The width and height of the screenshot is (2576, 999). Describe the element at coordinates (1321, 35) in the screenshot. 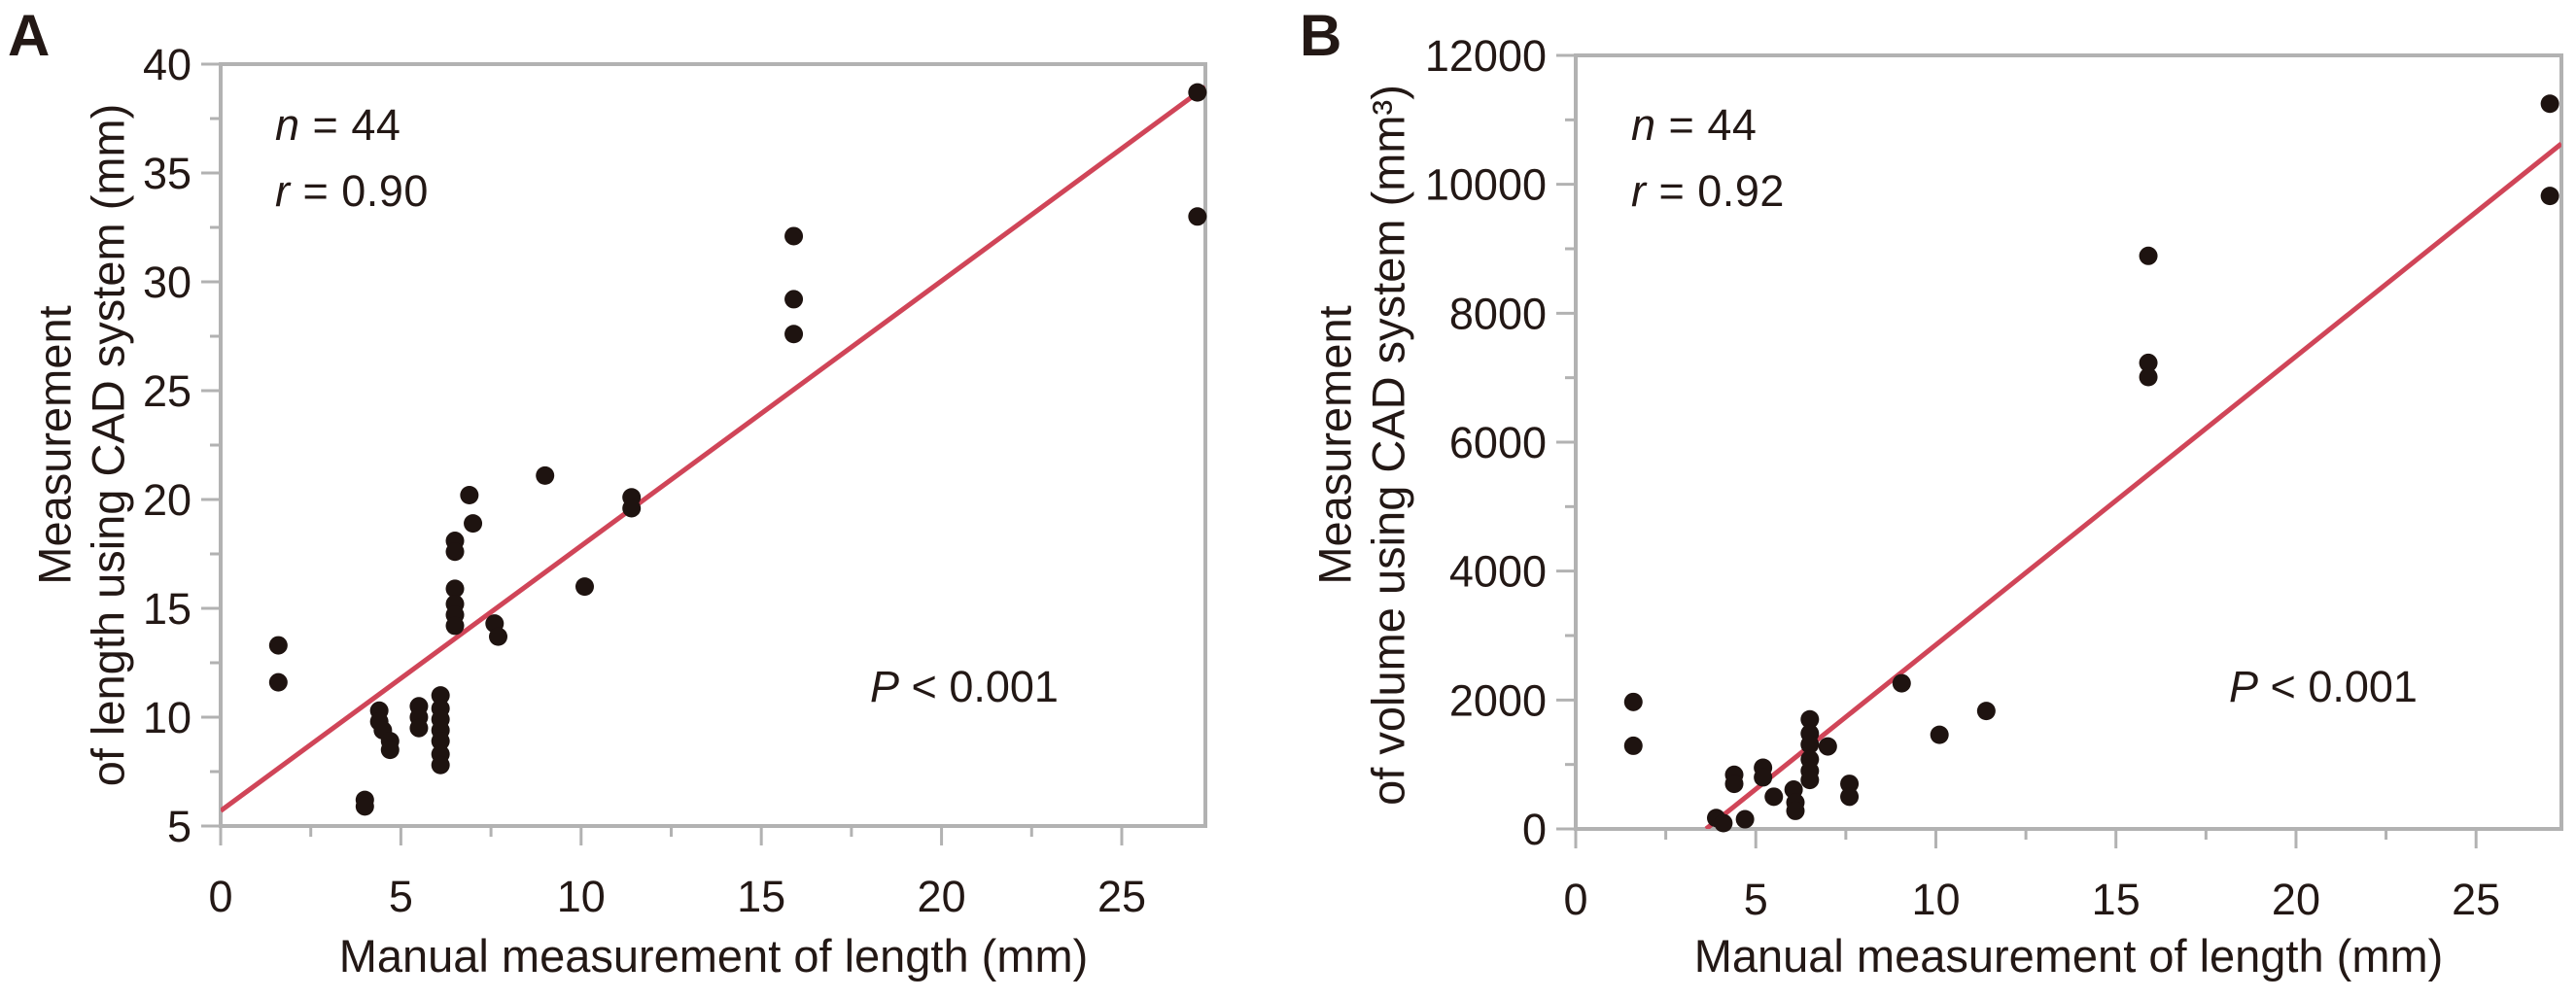

I see `panel-b-label: B` at that location.